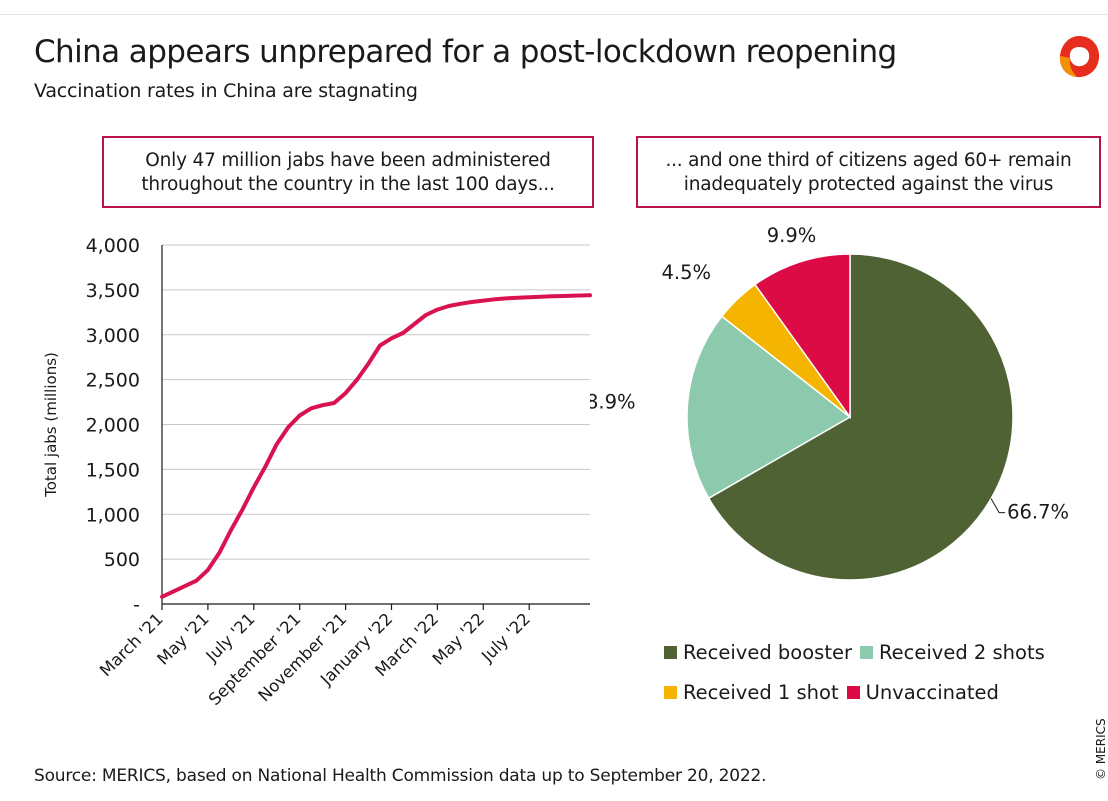 The image size is (1108, 801). Describe the element at coordinates (554, 14) in the screenshot. I see `top-divider` at that location.